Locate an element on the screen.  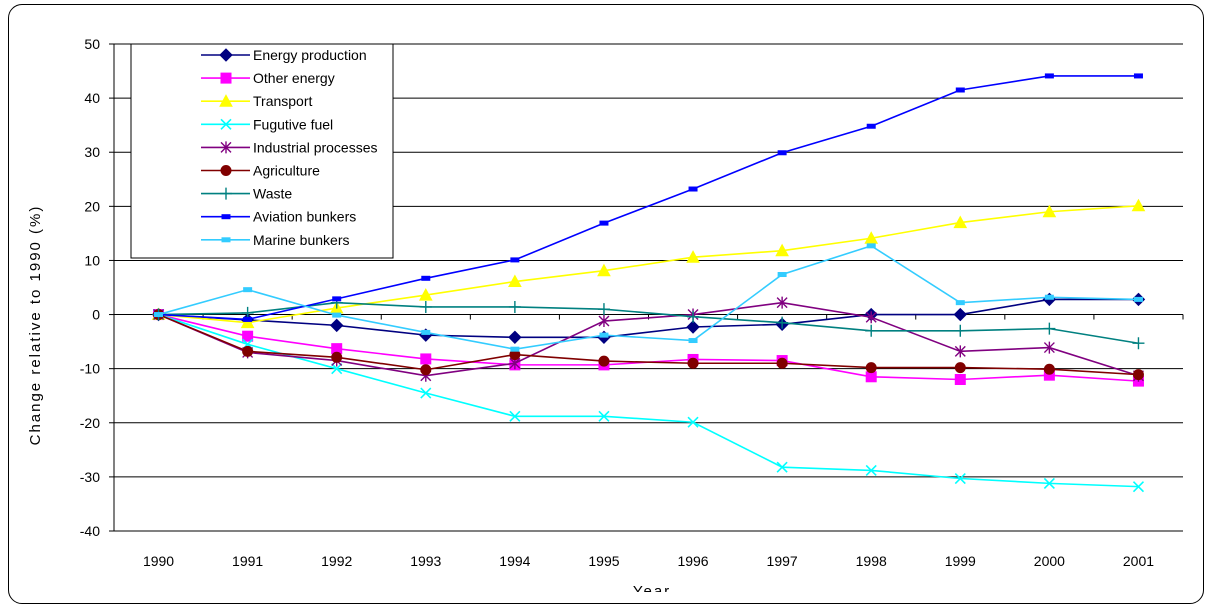
x-tick-label: 2001 is located at coordinates (1138, 561).